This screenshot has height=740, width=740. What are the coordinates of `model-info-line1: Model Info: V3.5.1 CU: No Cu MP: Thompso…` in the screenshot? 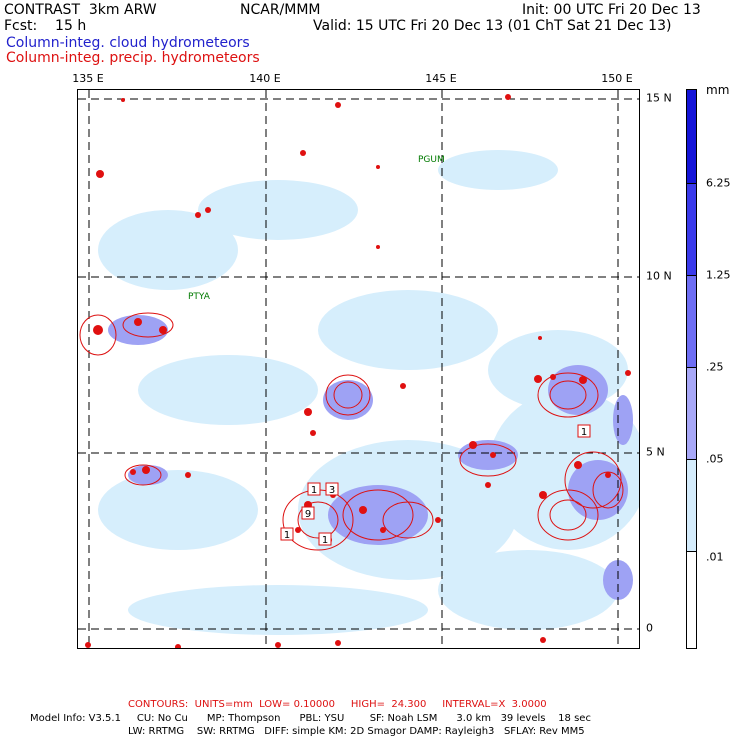 It's located at (310, 718).